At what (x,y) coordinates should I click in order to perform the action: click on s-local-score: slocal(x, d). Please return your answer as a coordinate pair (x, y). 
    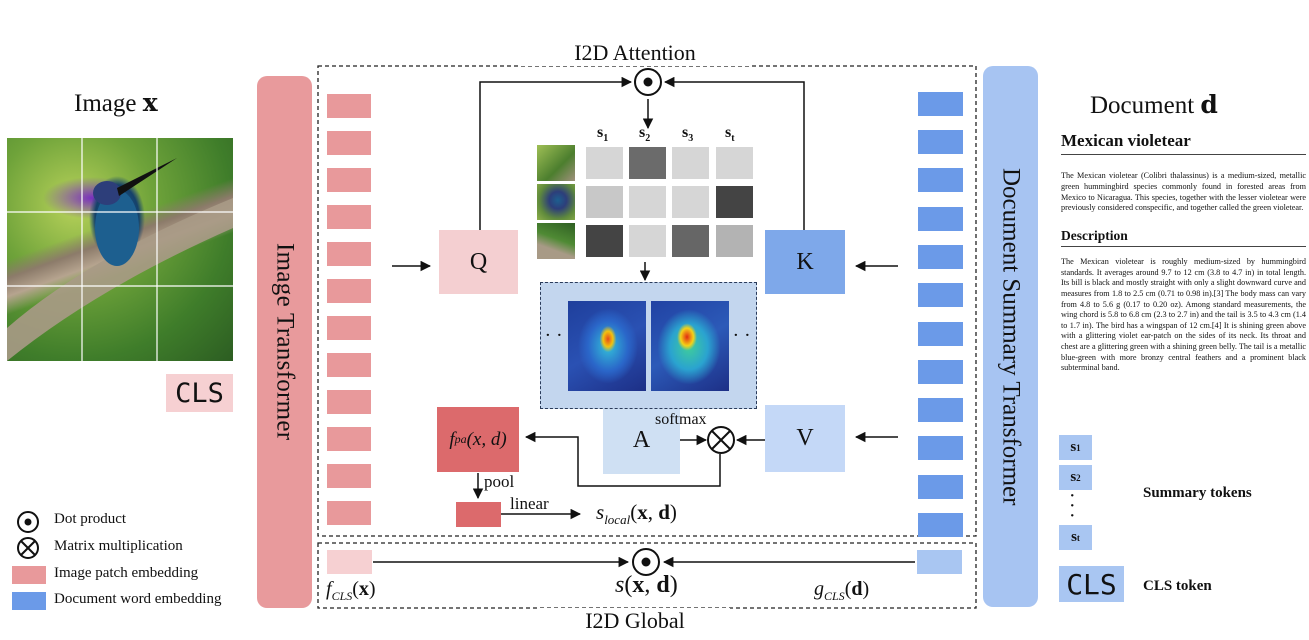
    Looking at the image, I should click on (636, 514).